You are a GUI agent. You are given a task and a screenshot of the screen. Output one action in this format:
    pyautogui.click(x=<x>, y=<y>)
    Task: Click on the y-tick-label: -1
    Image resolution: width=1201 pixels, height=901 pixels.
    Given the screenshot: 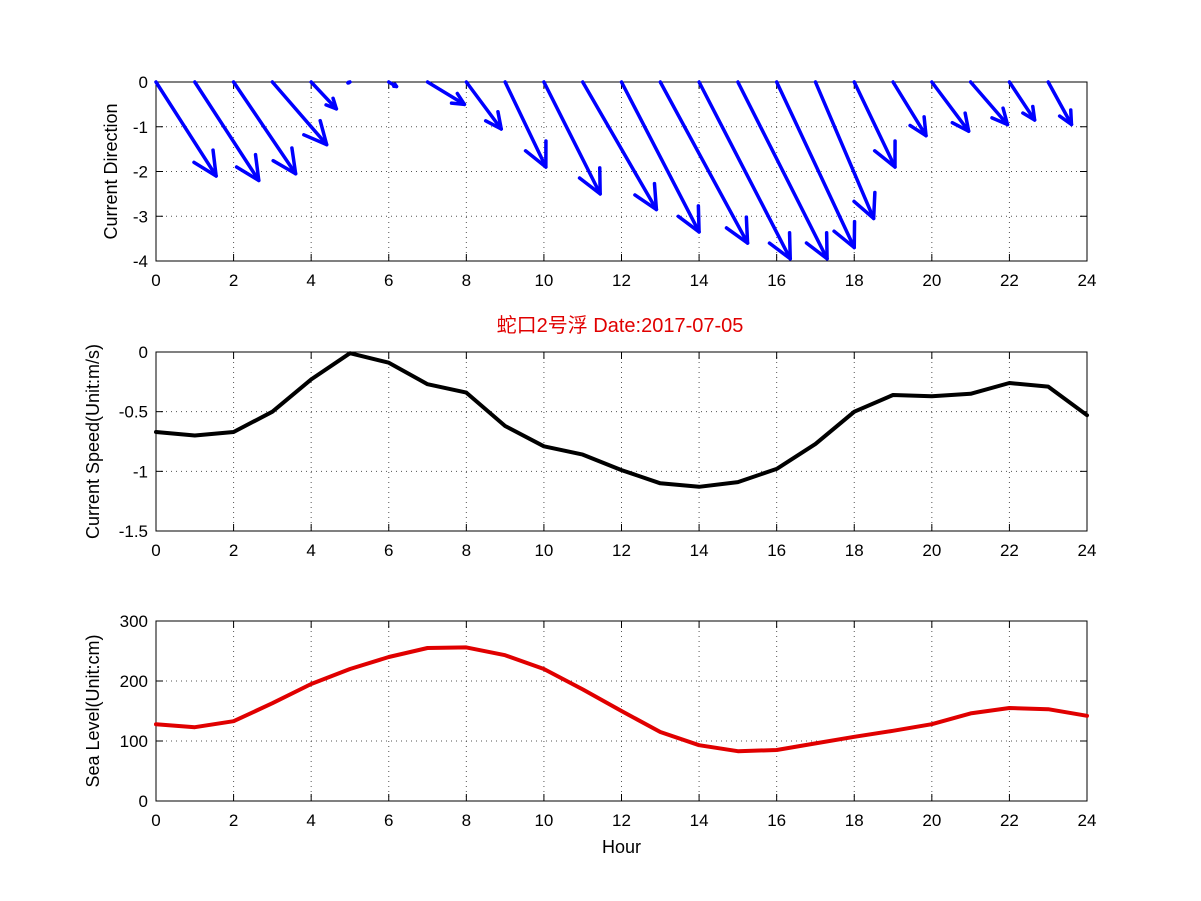 What is the action you would take?
    pyautogui.click(x=140, y=471)
    